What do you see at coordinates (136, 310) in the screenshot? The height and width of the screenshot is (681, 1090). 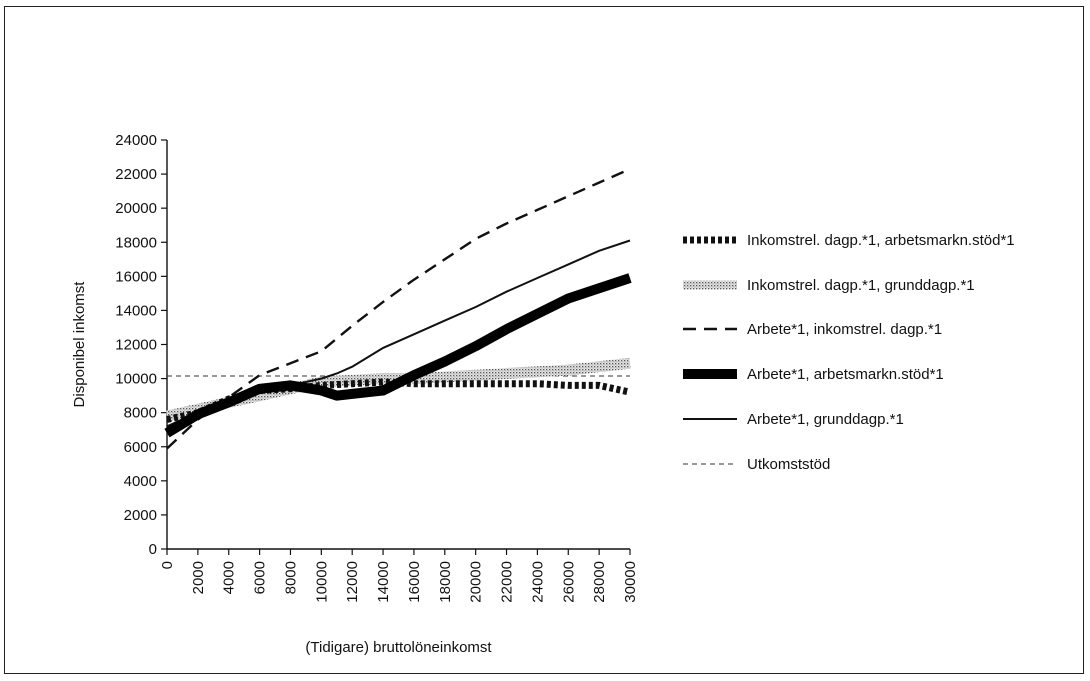 I see `y-tick-label: 14000` at bounding box center [136, 310].